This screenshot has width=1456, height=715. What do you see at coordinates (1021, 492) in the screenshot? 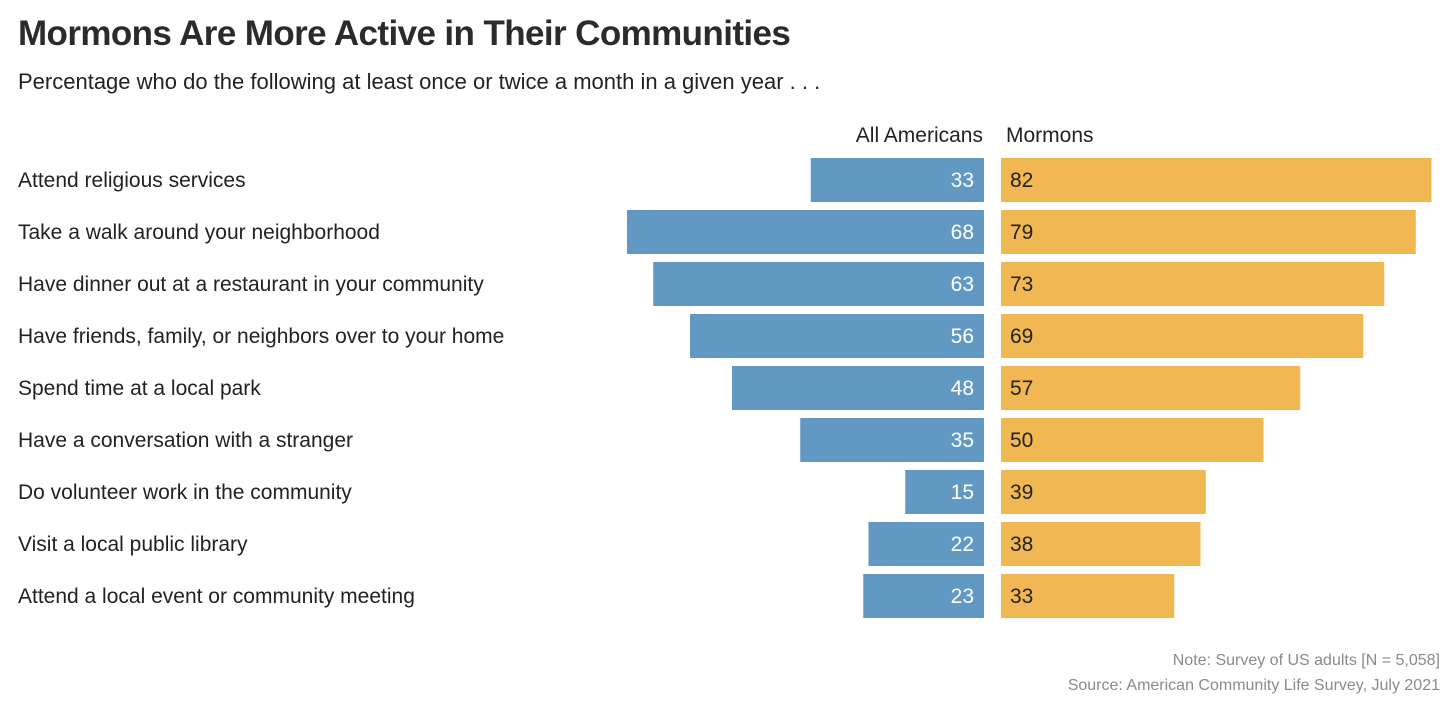
I see `value-label-mormons: 39` at bounding box center [1021, 492].